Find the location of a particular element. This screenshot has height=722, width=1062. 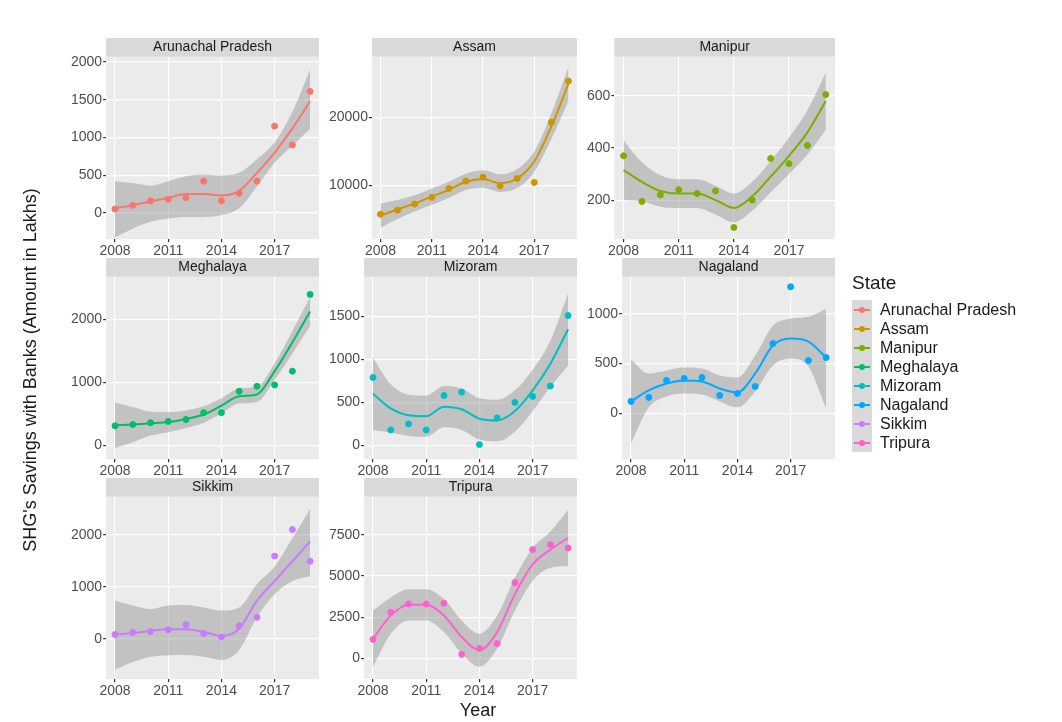

y-tick-label: 500 is located at coordinates (348, 401).